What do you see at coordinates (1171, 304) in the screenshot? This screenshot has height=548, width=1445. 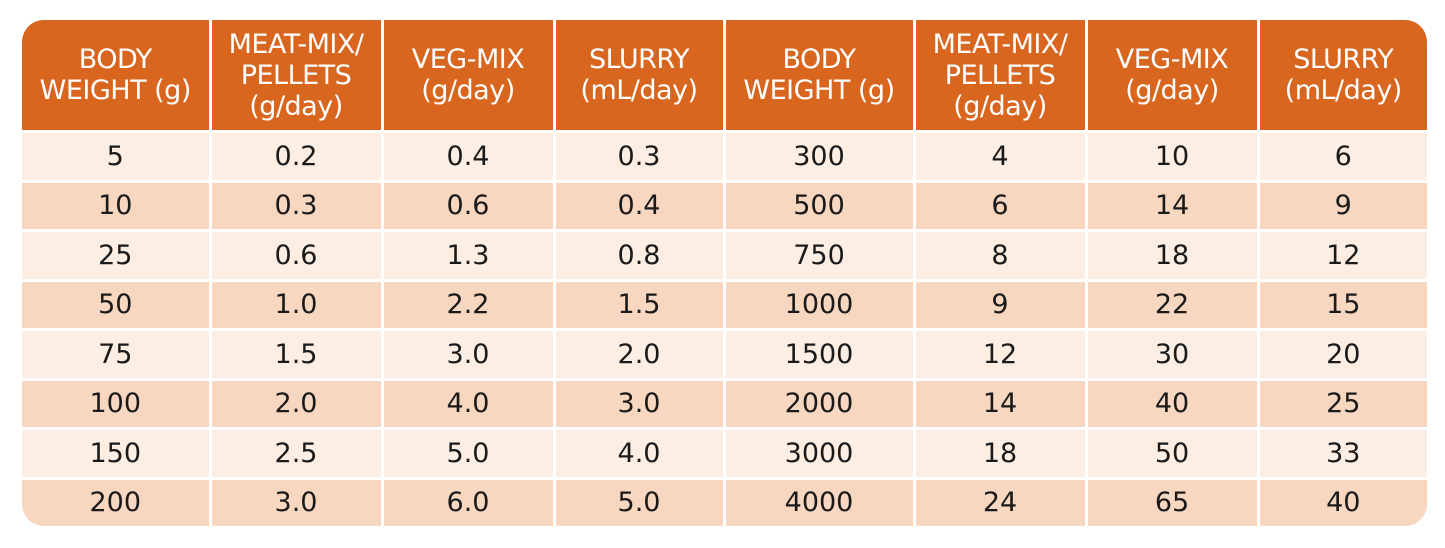 I see `table-cell: 22` at bounding box center [1171, 304].